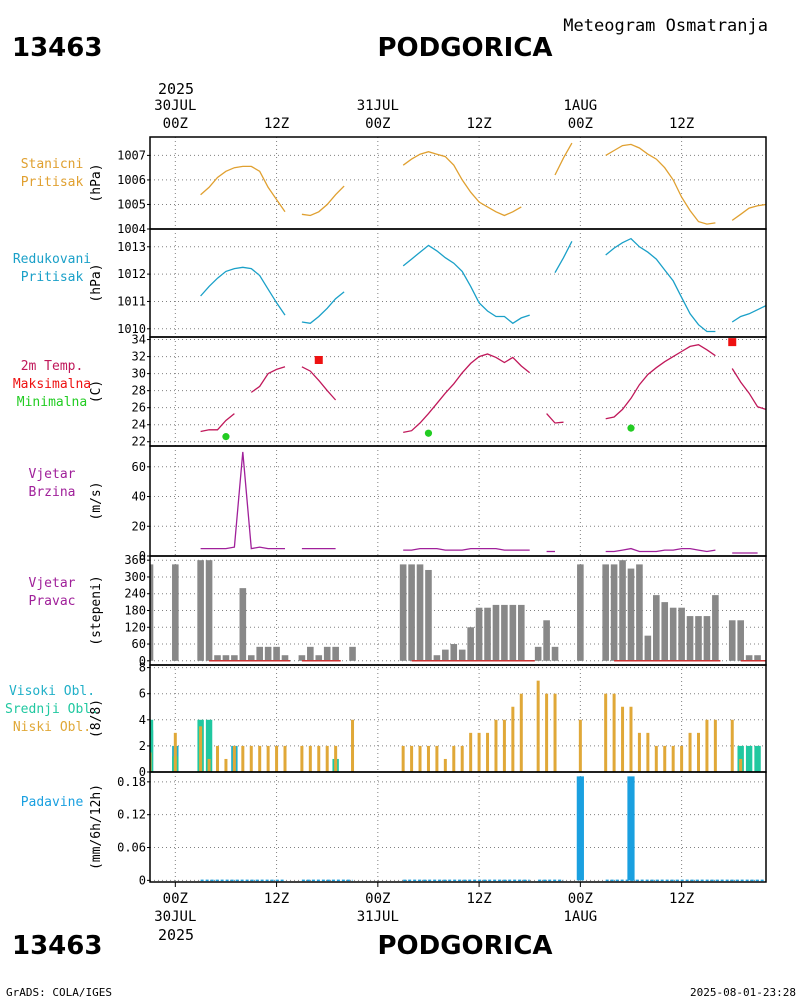  Describe the element at coordinates (176, 935) in the screenshot. I see `bottom-year-label: 2025` at that location.